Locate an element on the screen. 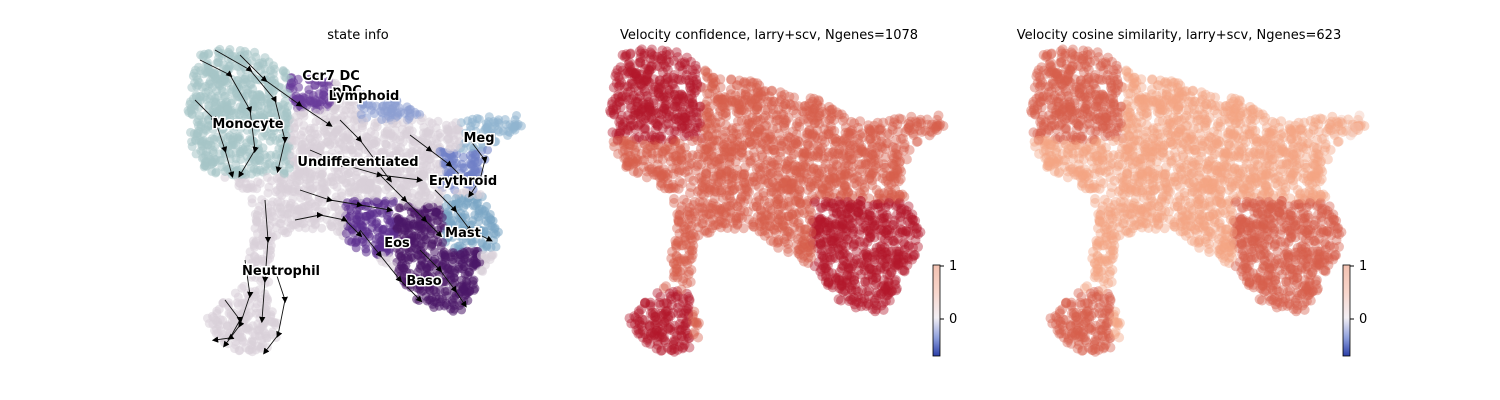  cluster-label: Lymphoid is located at coordinates (364, 96).